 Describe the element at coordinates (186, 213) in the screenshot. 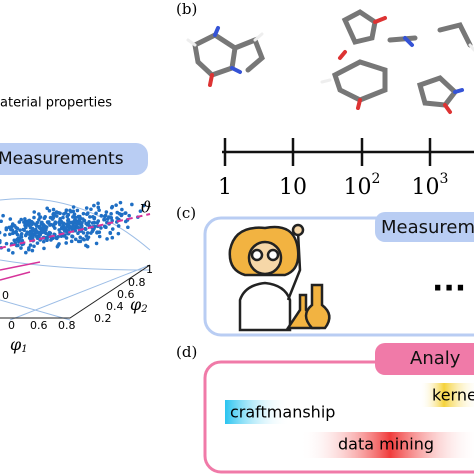

I see `panel-label: (c)` at that location.